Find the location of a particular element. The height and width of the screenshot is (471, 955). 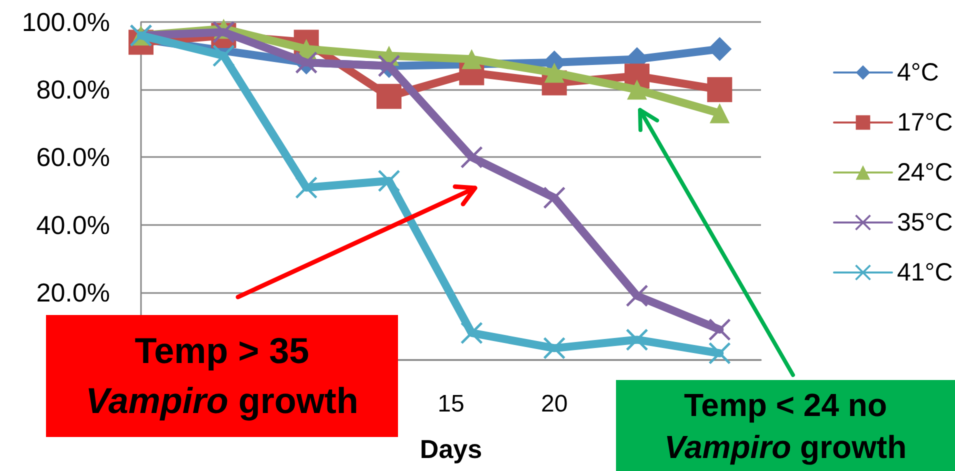

y-tick-label: 100.0% is located at coordinates (66, 22).